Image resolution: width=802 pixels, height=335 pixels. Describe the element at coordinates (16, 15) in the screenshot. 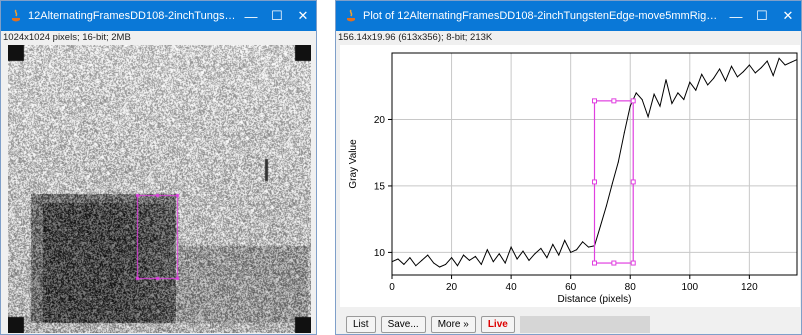

I see `java-icon` at that location.